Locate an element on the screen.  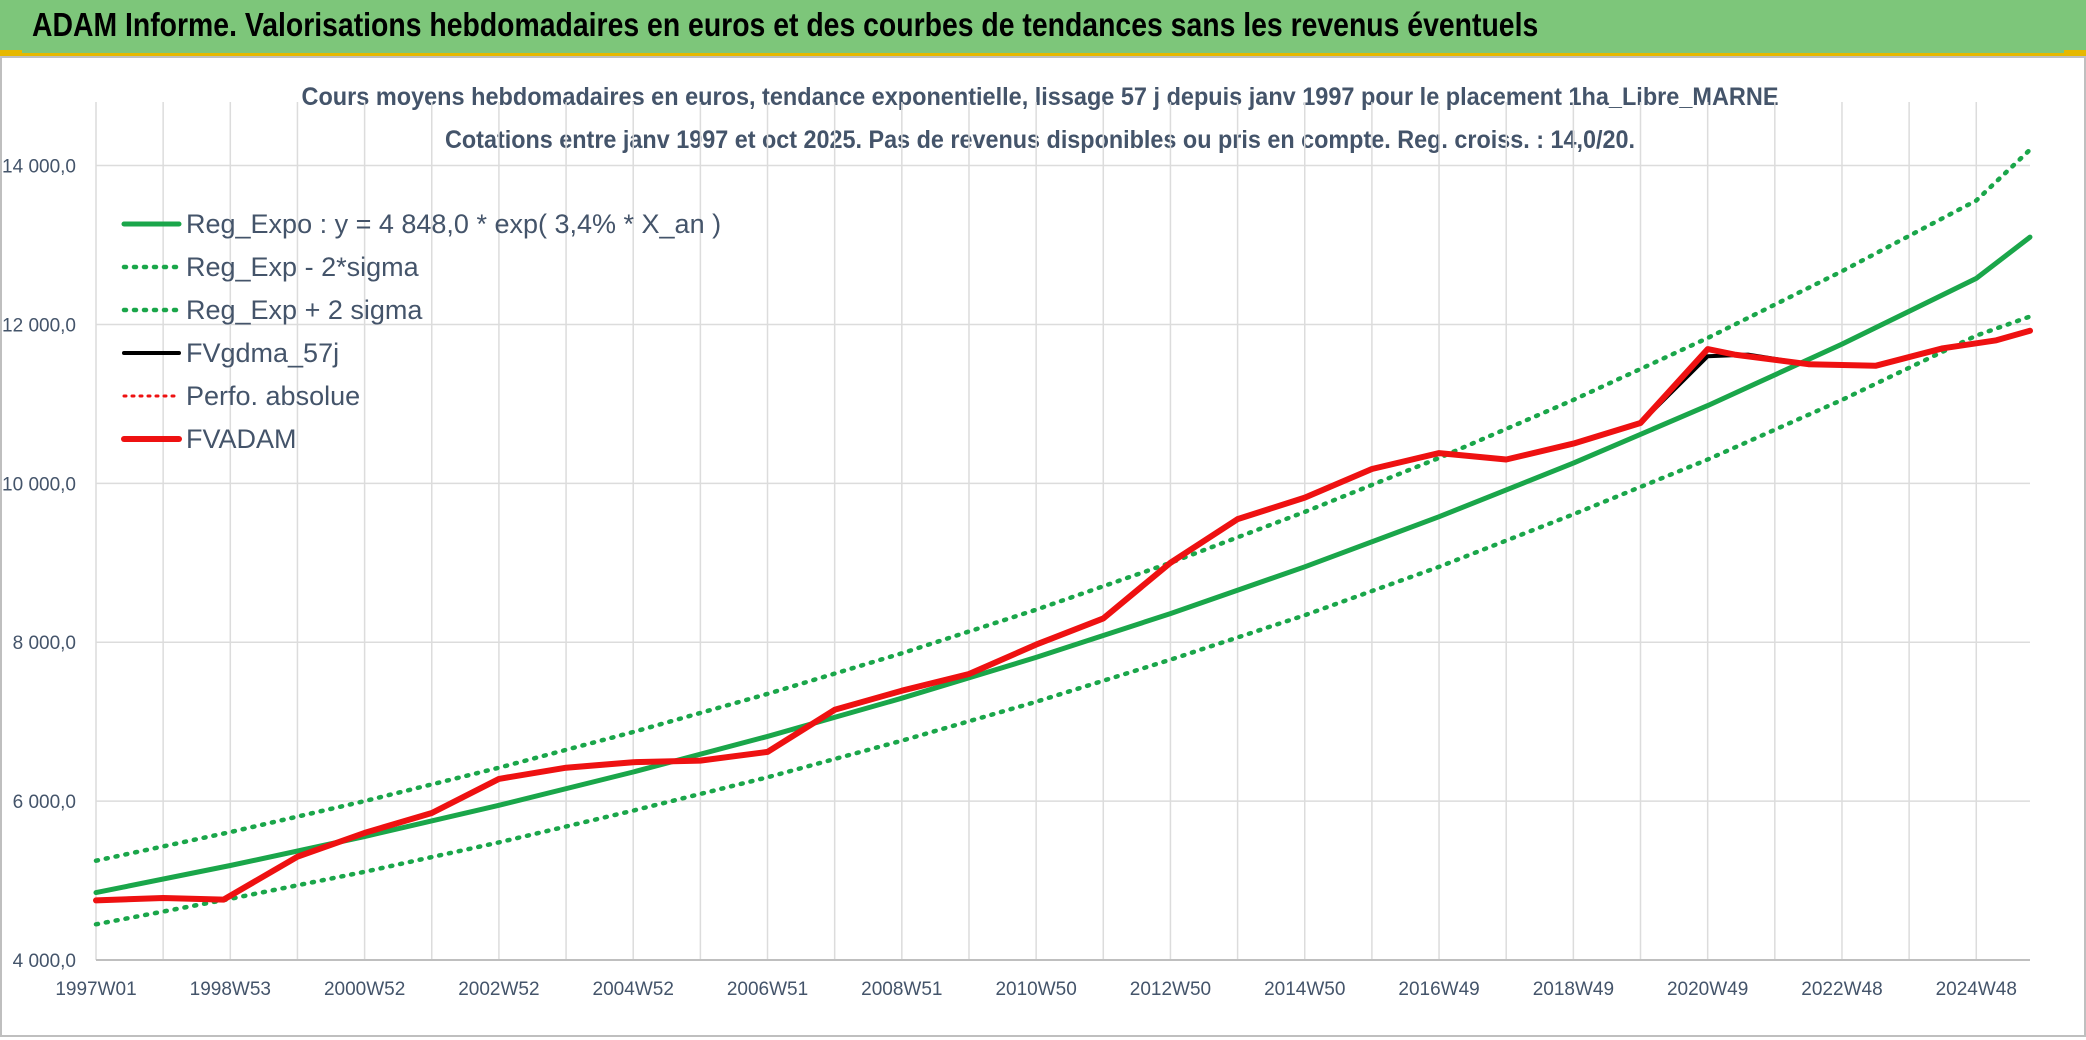
x-tick-label: 2004W52 is located at coordinates (633, 989).